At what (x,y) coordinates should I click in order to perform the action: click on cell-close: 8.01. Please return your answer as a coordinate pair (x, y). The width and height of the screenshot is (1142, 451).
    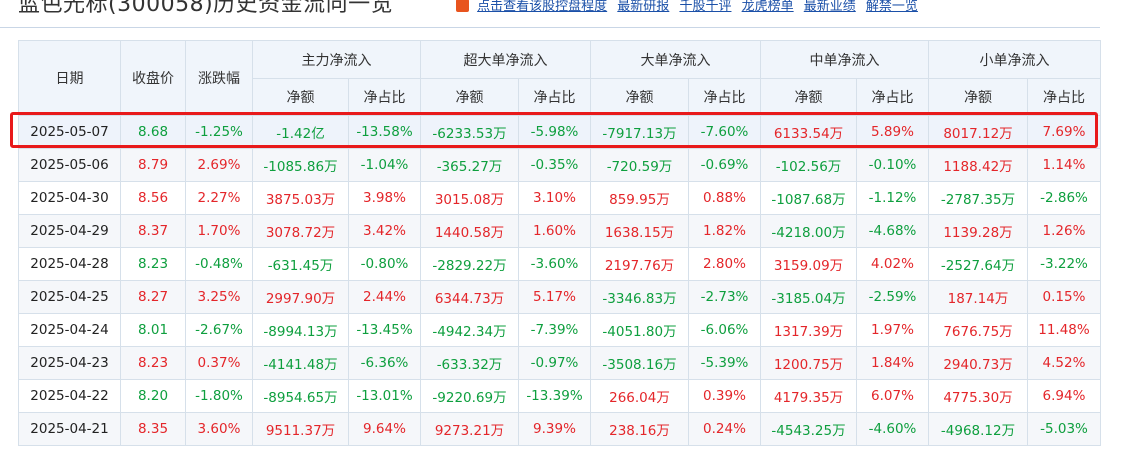
    Looking at the image, I should click on (153, 330).